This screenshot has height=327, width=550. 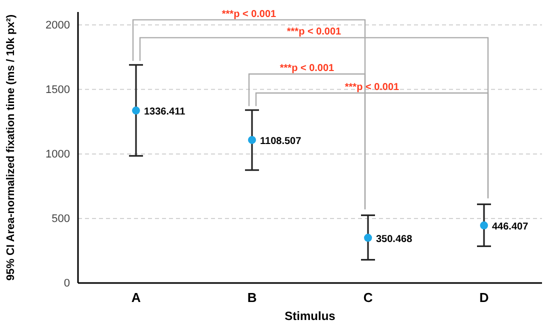 I want to click on x-axis-title: Stimulus, so click(x=310, y=316).